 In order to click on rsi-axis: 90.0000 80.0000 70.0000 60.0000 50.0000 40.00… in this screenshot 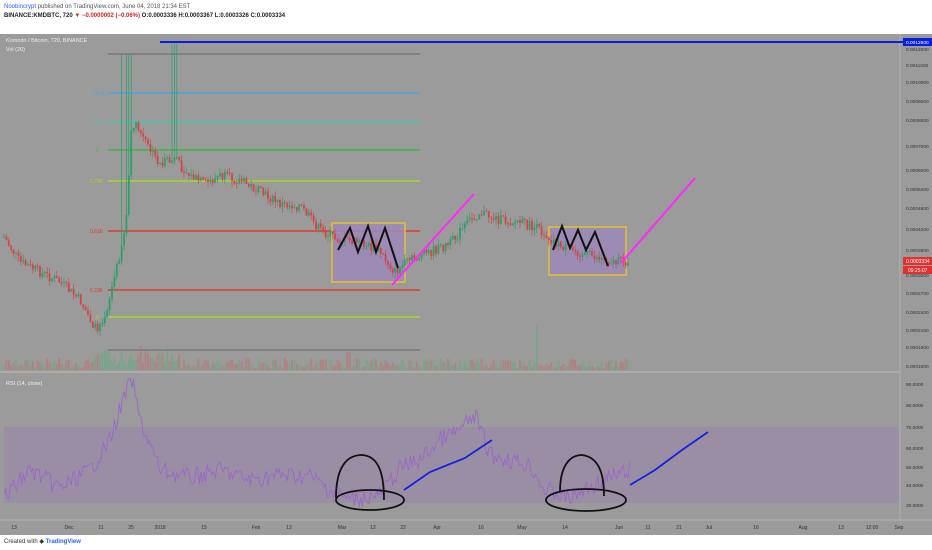, I will do `click(915, 445)`.